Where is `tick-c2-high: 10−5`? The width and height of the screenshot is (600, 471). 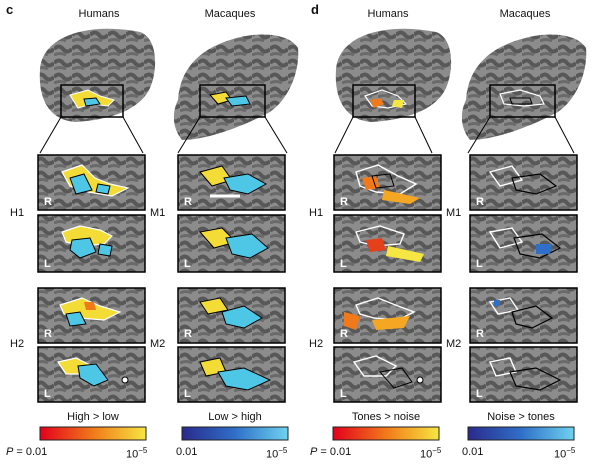 tick-c2-high: 10−5 is located at coordinates (276, 453).